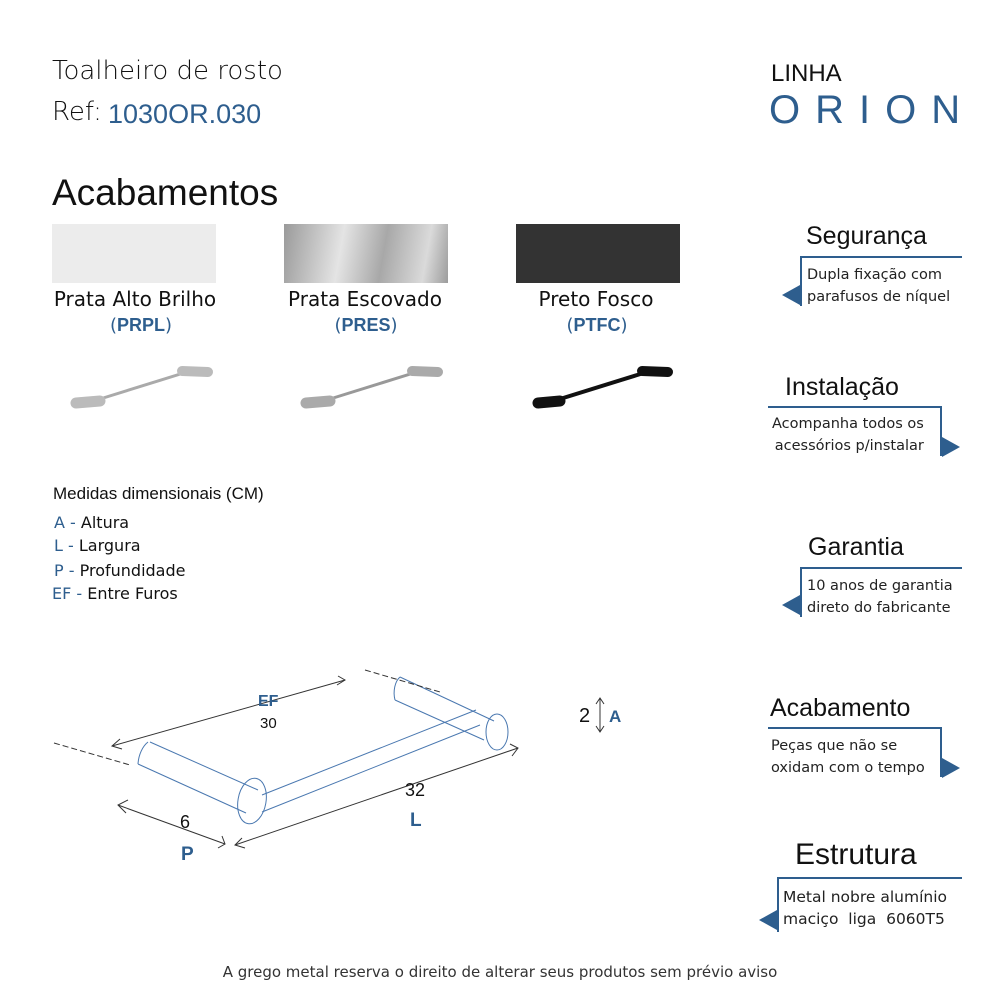 The height and width of the screenshot is (1000, 1000). I want to click on dimensions-heading: Medidas dimensionais (CM), so click(158, 493).